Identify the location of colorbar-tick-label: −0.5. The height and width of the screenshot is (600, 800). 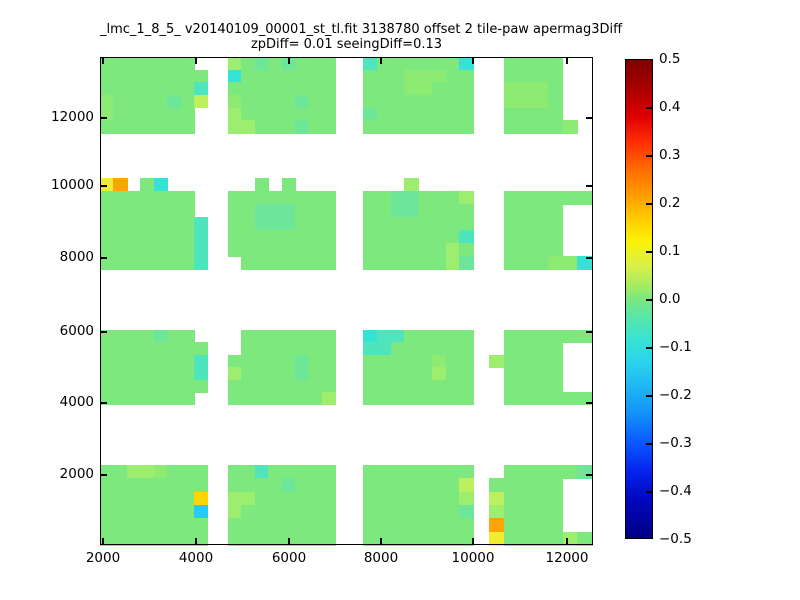
(675, 539).